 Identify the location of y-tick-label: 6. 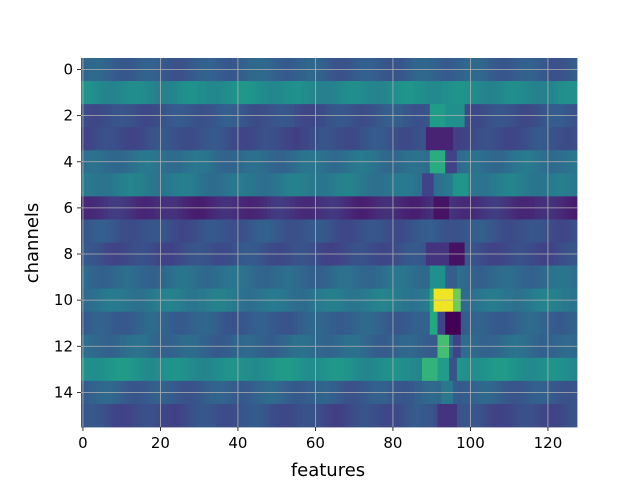
(68, 208).